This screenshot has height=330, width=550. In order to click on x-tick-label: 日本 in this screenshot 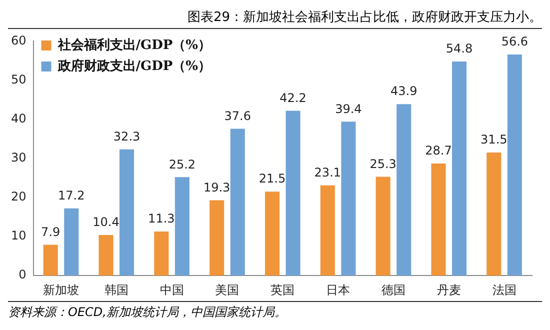, I will do `click(338, 289)`.